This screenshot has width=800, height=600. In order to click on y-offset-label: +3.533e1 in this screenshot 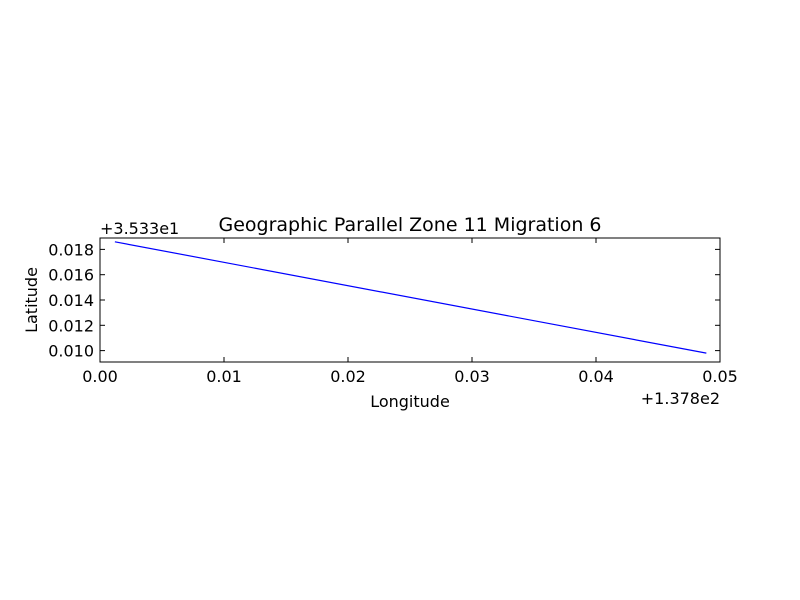, I will do `click(139, 228)`.